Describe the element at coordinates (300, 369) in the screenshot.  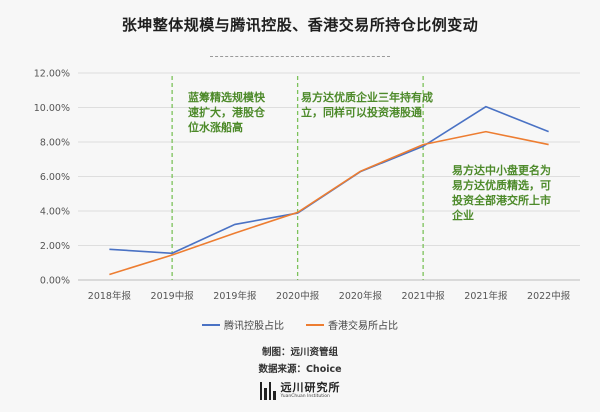
I see `footer-source: 数据来源：Choice` at that location.